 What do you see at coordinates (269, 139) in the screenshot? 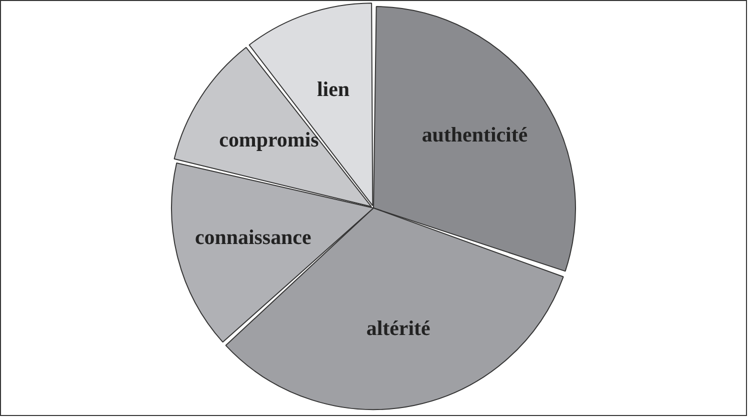
I see `slice-label: compromis` at bounding box center [269, 139].